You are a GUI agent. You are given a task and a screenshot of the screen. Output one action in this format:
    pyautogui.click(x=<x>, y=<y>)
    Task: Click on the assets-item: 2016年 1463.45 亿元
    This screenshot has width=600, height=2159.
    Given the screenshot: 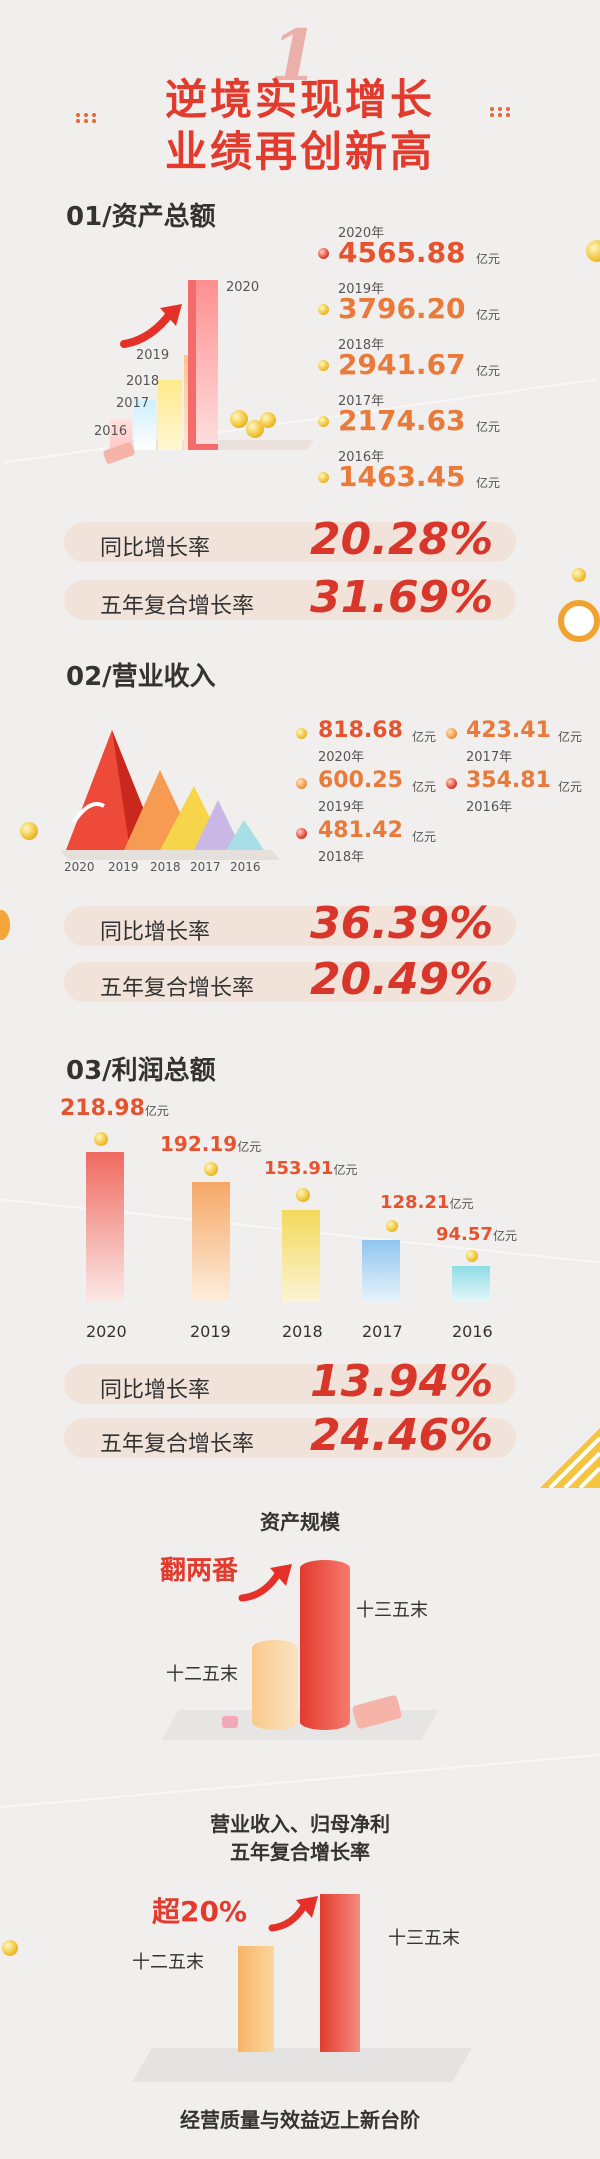 What is the action you would take?
    pyautogui.click(x=448, y=474)
    